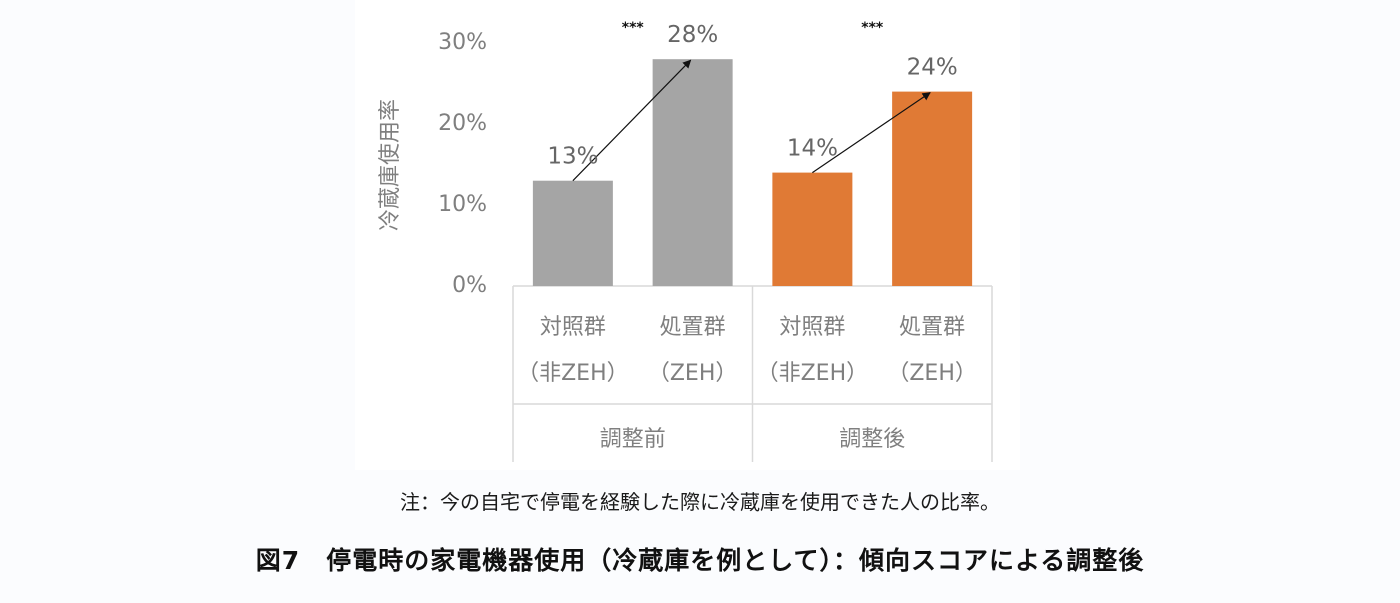  I want to click on value-label: 13%, so click(572, 157).